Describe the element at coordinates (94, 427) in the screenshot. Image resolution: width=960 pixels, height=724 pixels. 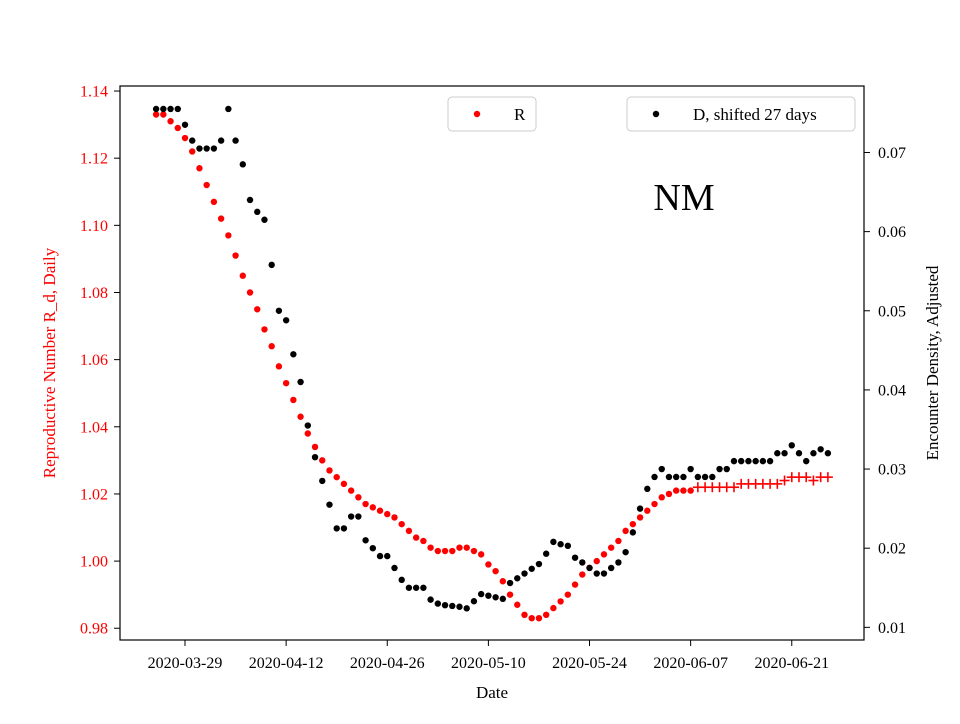
I see `y-left-tick-label: 1.04` at that location.